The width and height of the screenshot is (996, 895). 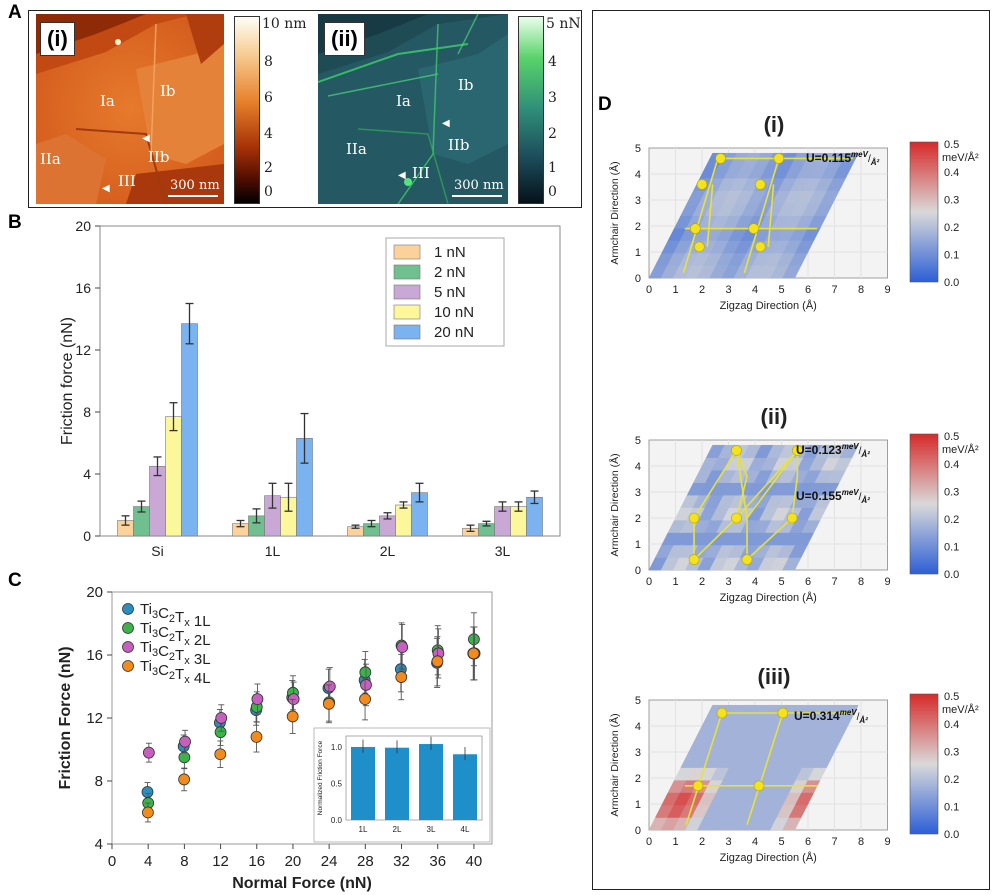 I want to click on barrier-label: U=0.115meV/Å², so click(x=843, y=158).